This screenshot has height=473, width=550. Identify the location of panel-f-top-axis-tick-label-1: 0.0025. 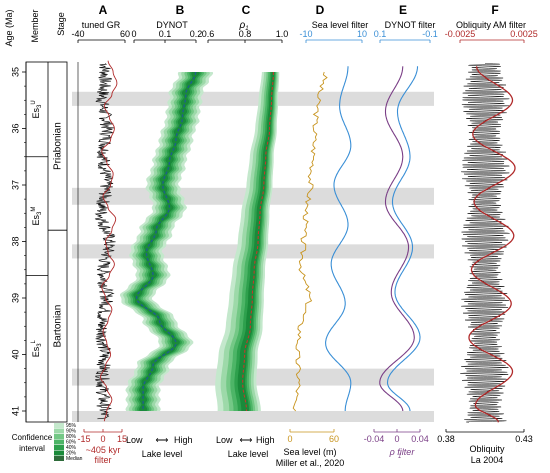
(524, 34).